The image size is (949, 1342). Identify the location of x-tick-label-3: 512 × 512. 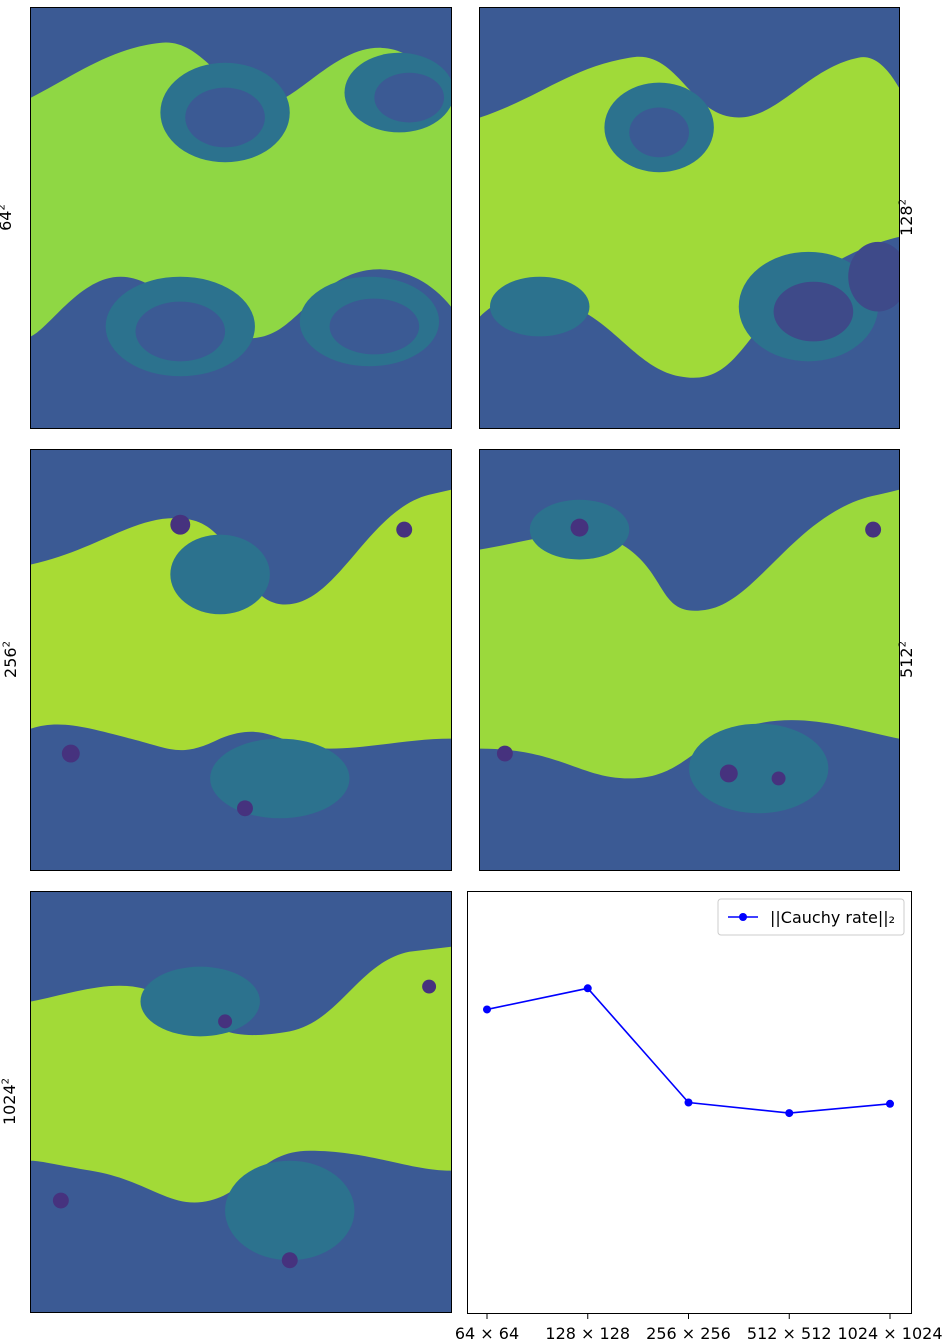
(789, 1333).